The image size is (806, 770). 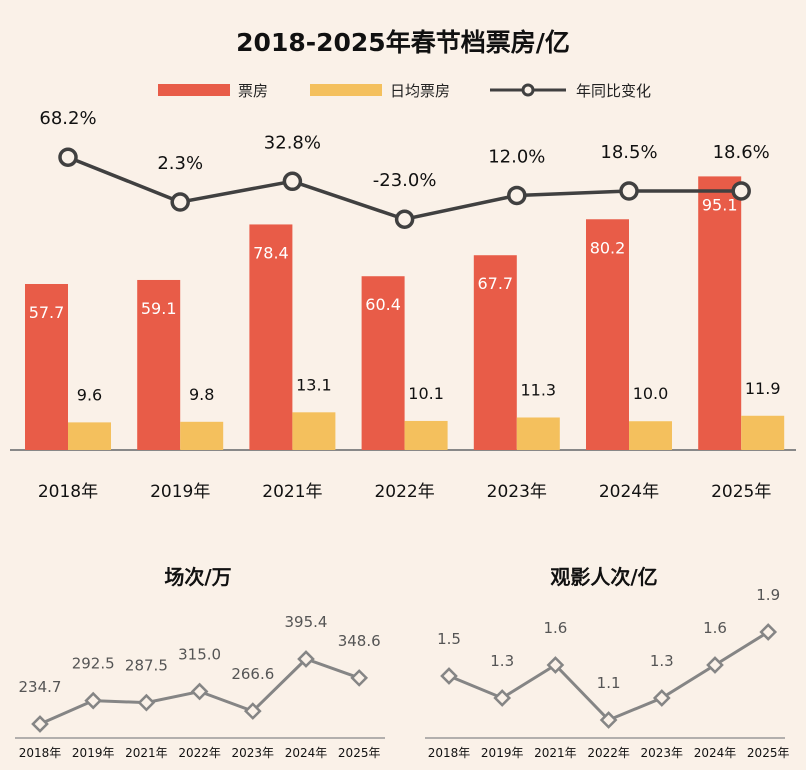 I want to click on bar-label-box-office: 59.1, so click(x=159, y=308).